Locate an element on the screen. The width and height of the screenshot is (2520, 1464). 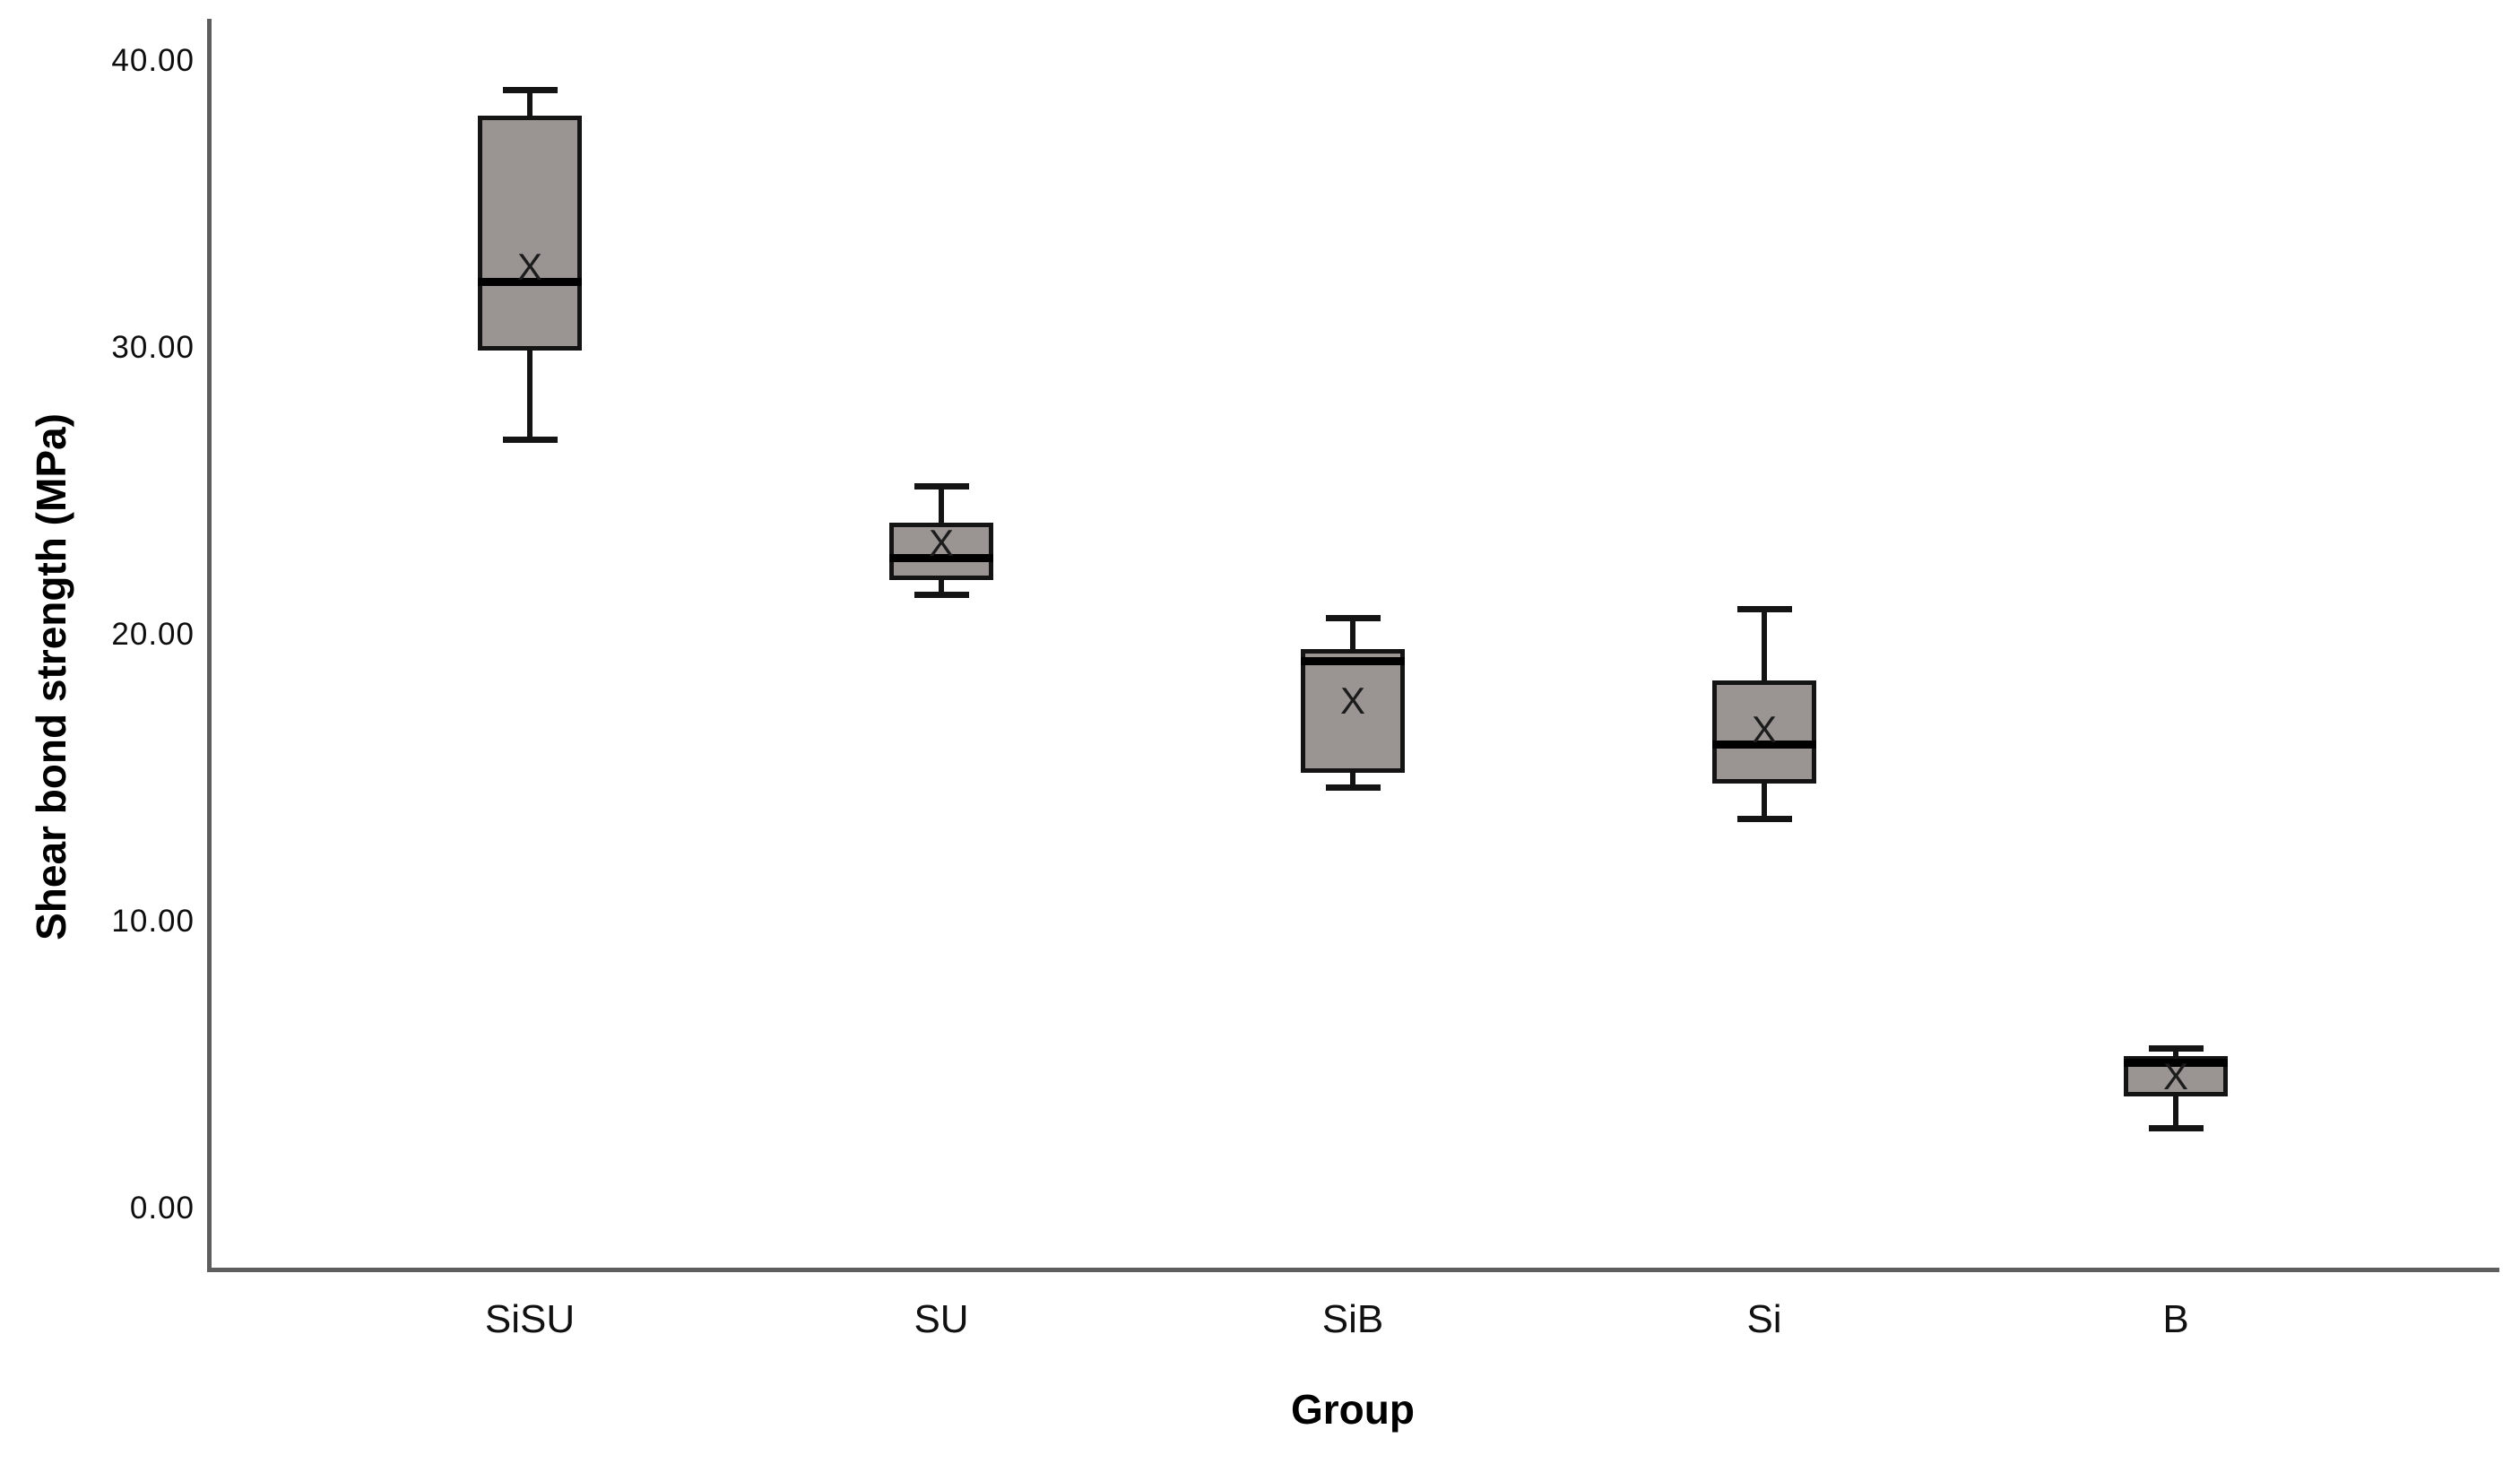
whisker-stem-top-SiB is located at coordinates (1352, 633).